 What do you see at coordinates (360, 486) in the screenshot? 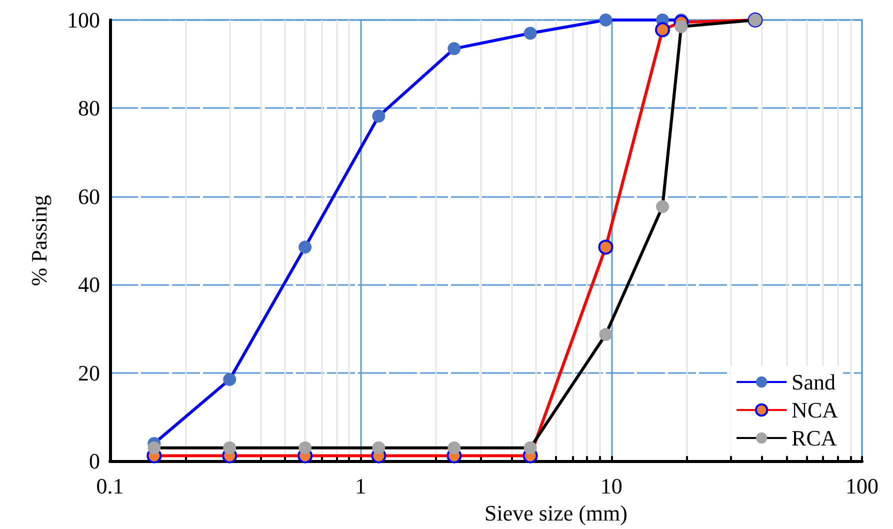
I see `x-tick-label: 1` at bounding box center [360, 486].